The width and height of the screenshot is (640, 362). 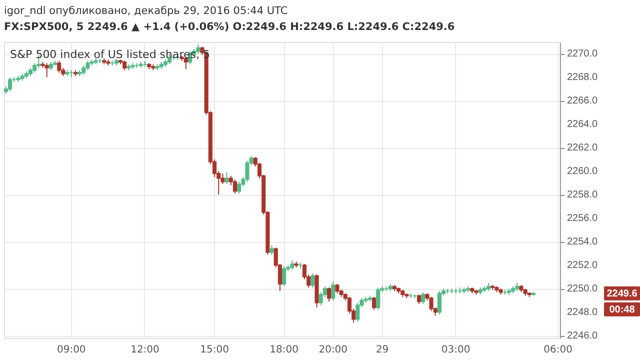 What do you see at coordinates (146, 11) in the screenshot?
I see `text: igor_ndl опубликовано, декабрь 29, 2016 05:44 UTC` at bounding box center [146, 11].